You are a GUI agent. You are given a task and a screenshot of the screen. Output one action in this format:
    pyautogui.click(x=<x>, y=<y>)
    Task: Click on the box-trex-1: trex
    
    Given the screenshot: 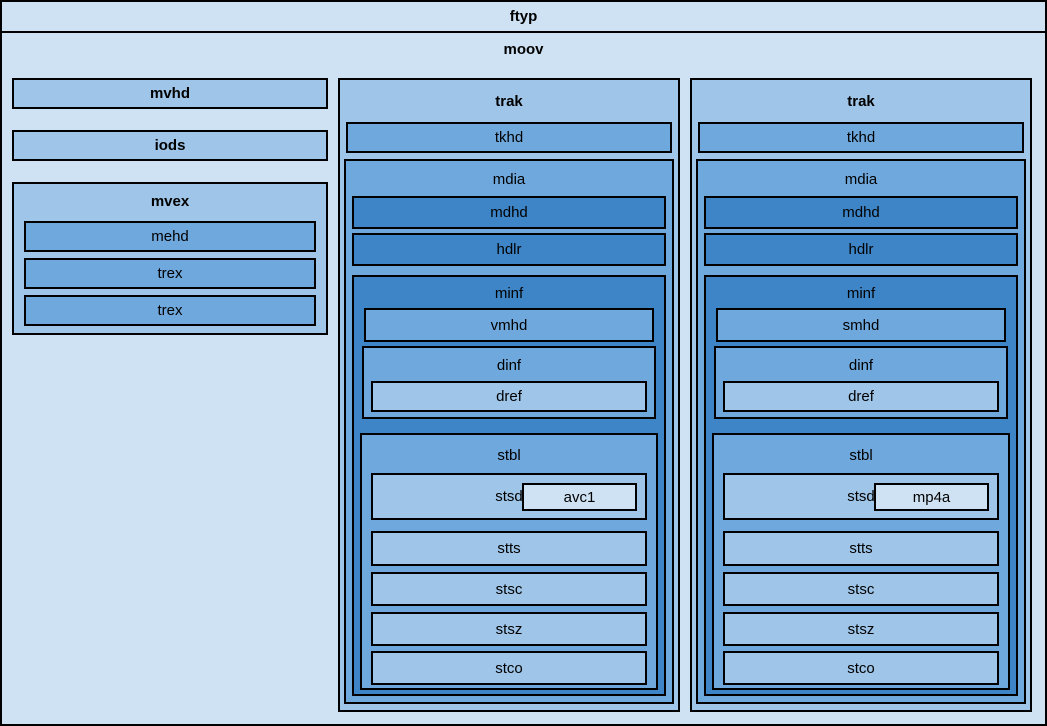 What is the action you would take?
    pyautogui.click(x=170, y=273)
    